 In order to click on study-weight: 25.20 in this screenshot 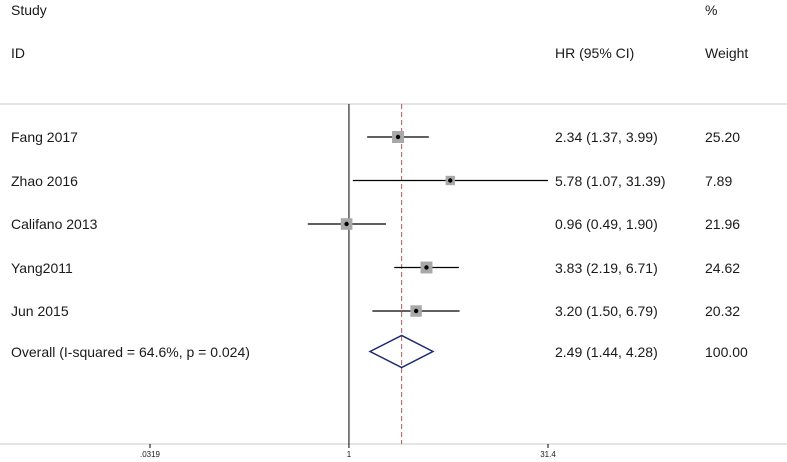, I will do `click(723, 137)`.